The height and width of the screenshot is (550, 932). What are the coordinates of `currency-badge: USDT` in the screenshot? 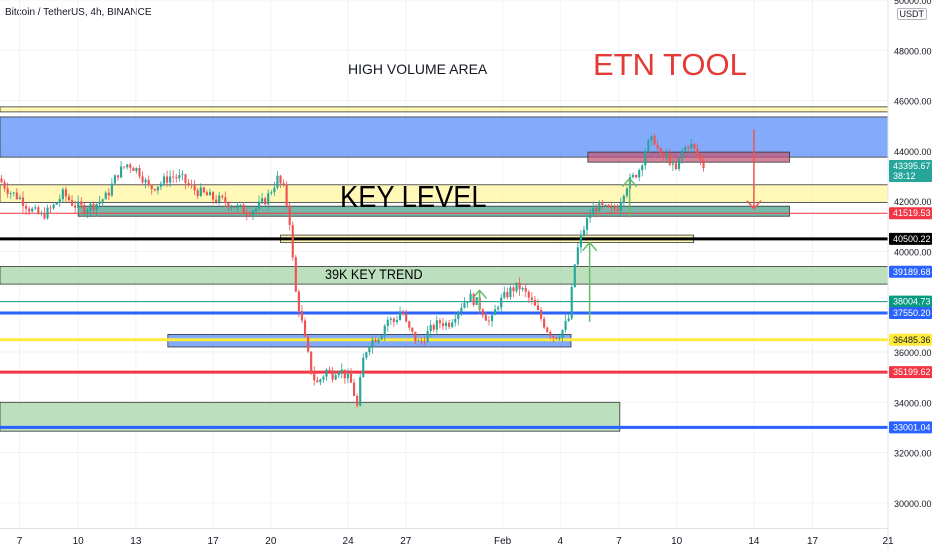 It's located at (911, 14).